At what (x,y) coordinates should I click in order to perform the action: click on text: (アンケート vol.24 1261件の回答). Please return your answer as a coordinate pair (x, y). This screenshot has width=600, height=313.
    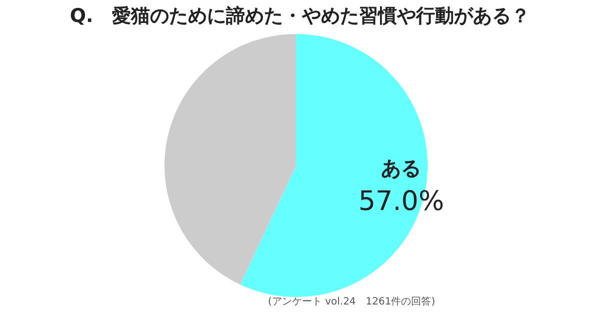
    Looking at the image, I should click on (352, 302).